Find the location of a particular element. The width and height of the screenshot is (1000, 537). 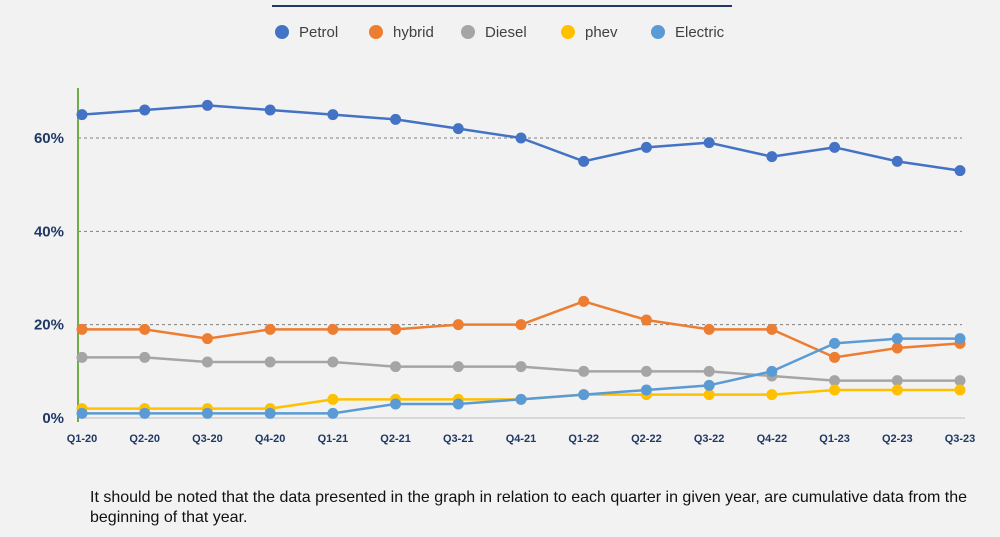

x-tick-label: Q3-22 is located at coordinates (709, 439).